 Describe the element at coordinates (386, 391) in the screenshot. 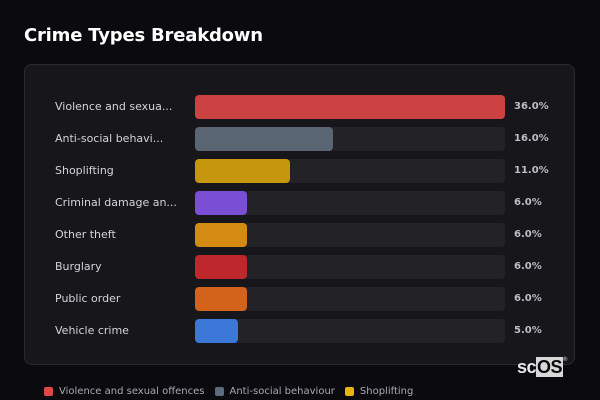

I see `legend-label: Shoplifting` at that location.